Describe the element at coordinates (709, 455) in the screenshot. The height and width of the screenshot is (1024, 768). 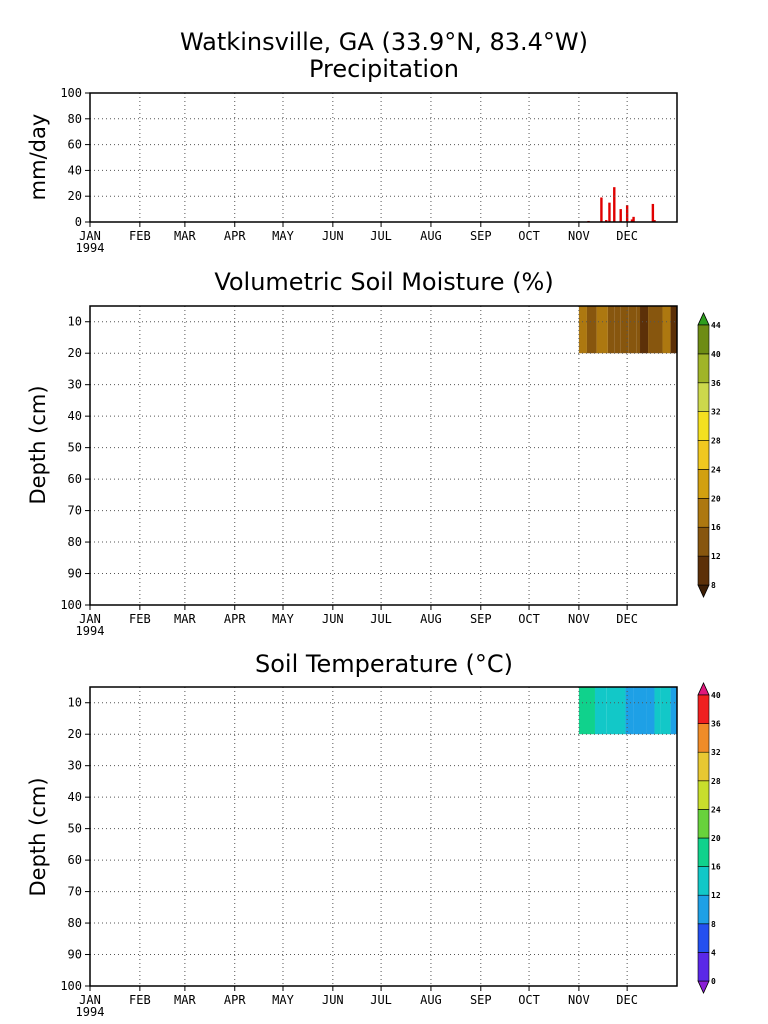
I see `colorbar: 8 12 16 20 24 28 32 36 40 44` at that location.